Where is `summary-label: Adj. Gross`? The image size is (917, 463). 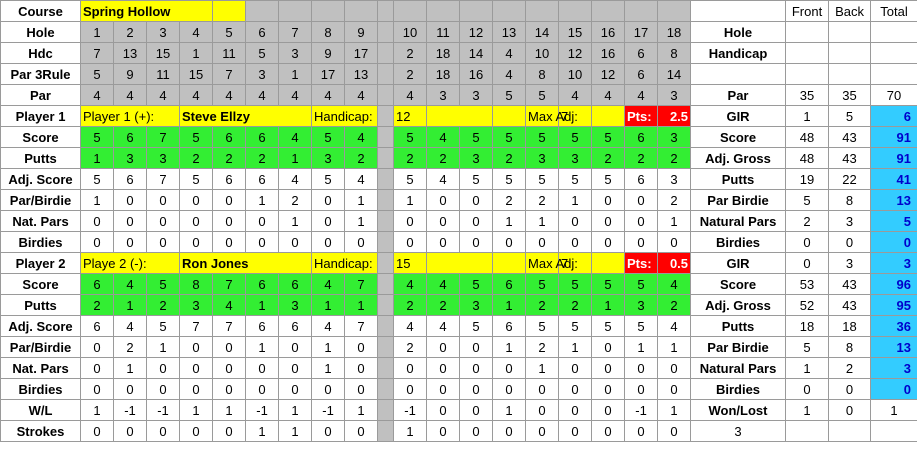 summary-label: Adj. Gross is located at coordinates (738, 158).